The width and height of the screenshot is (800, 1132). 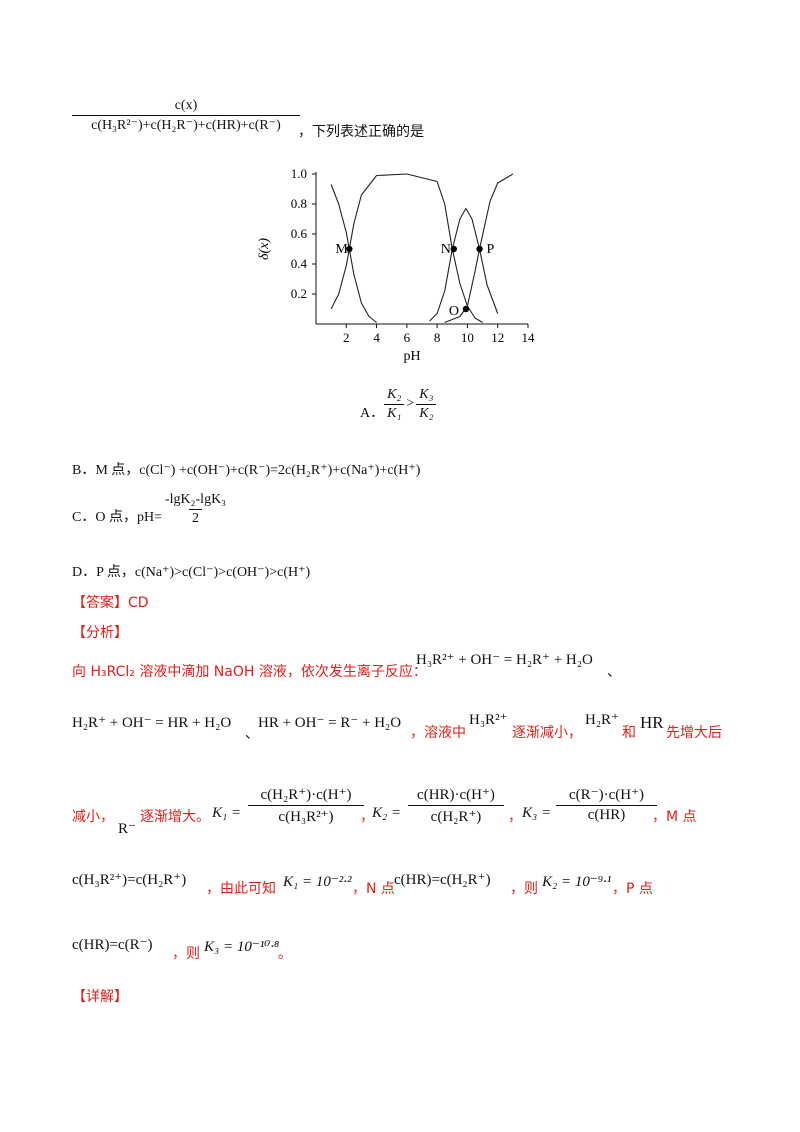 I want to click on analysis-line2-text3: 和, so click(x=629, y=733).